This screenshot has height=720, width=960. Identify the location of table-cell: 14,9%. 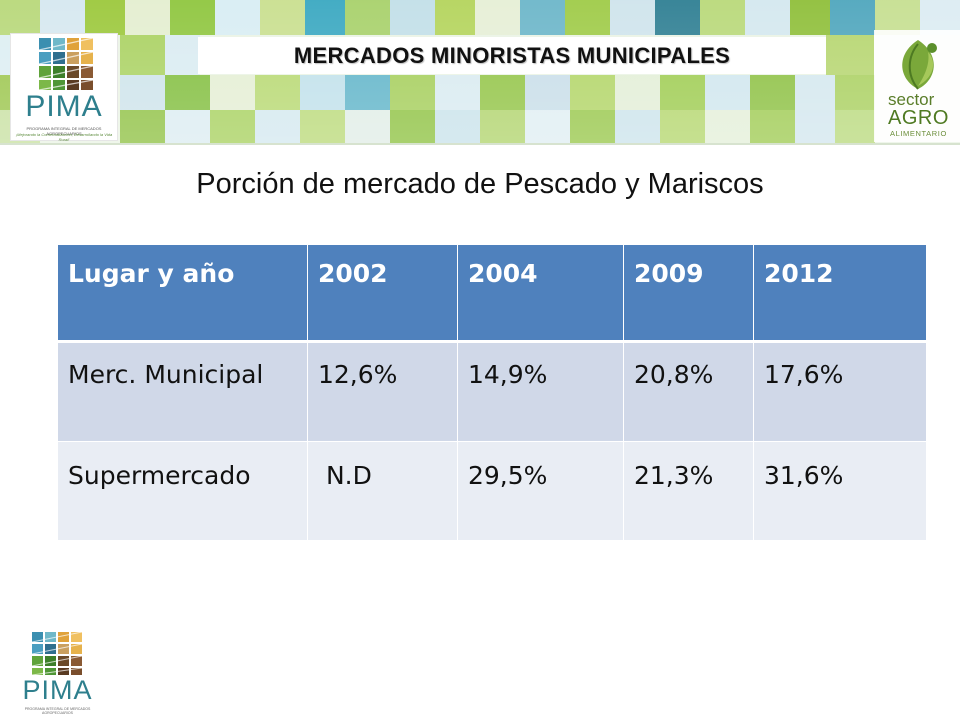
(541, 392).